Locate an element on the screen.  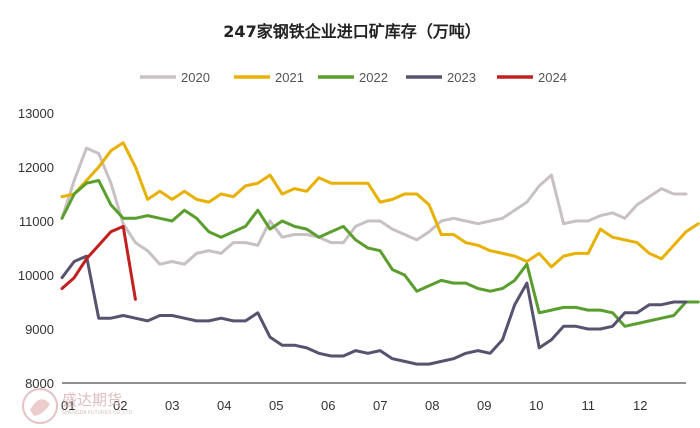
x-tick-label: 02 is located at coordinates (120, 405).